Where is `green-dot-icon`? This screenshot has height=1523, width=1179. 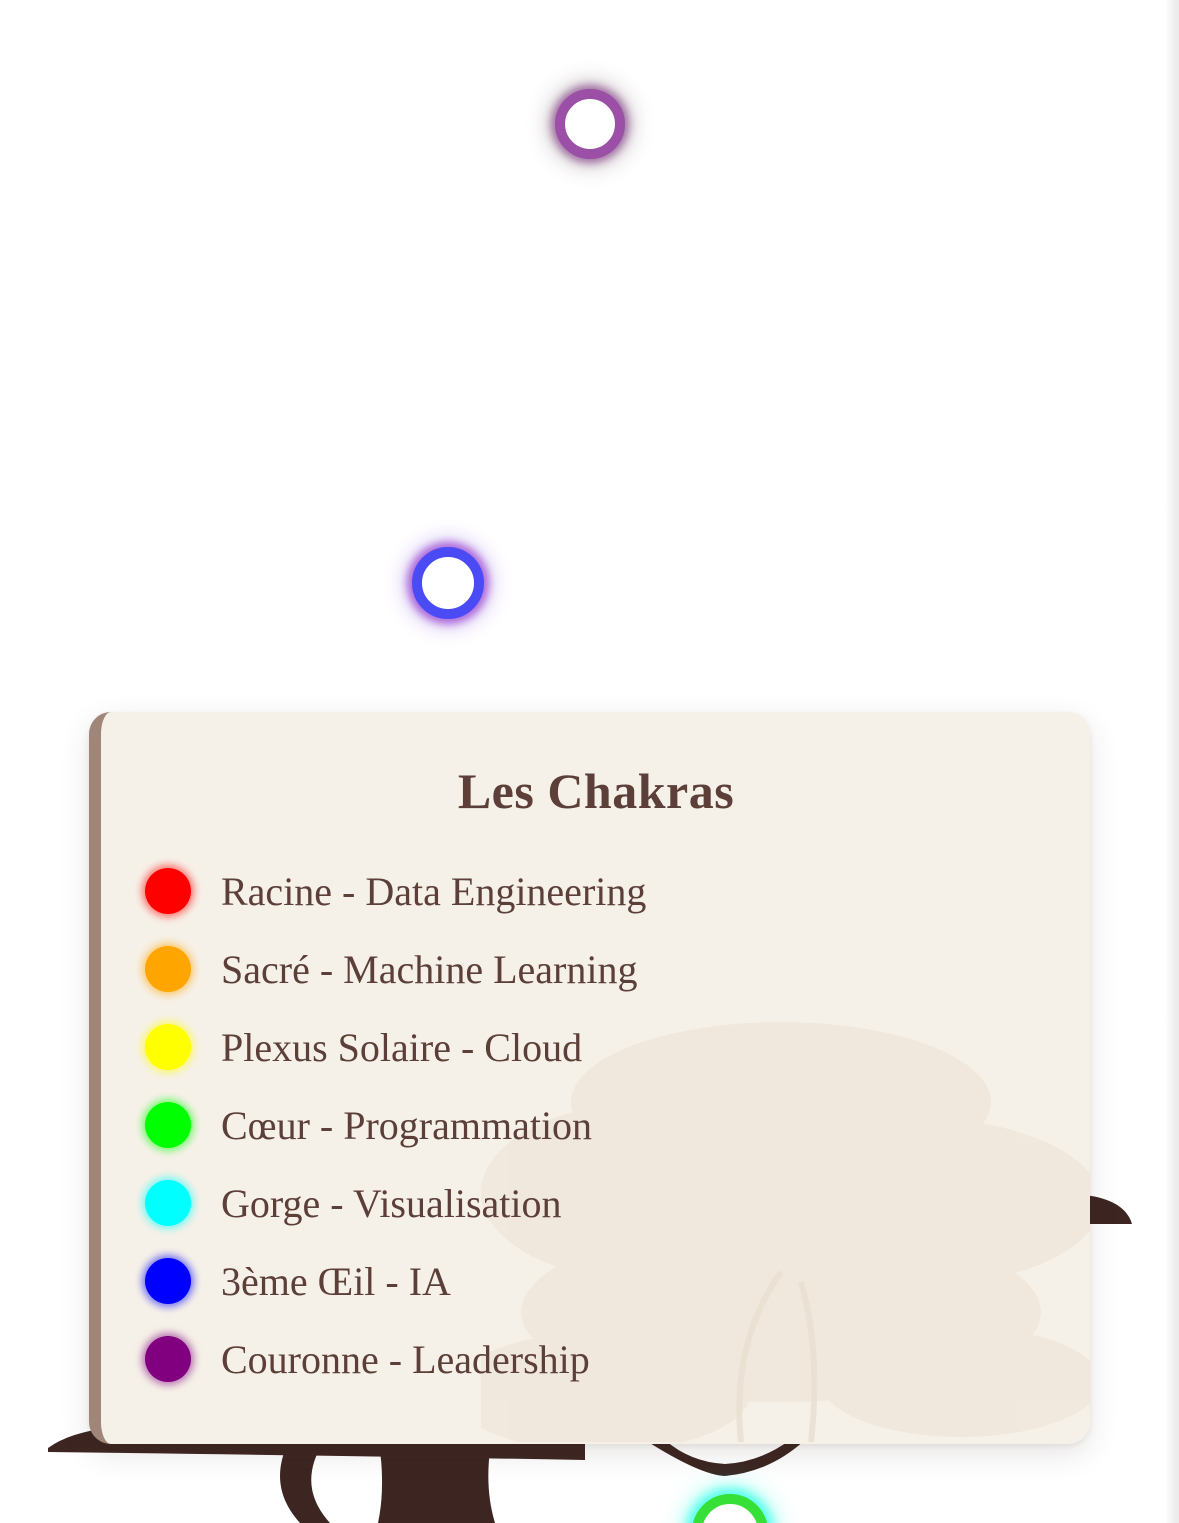 green-dot-icon is located at coordinates (168, 1125).